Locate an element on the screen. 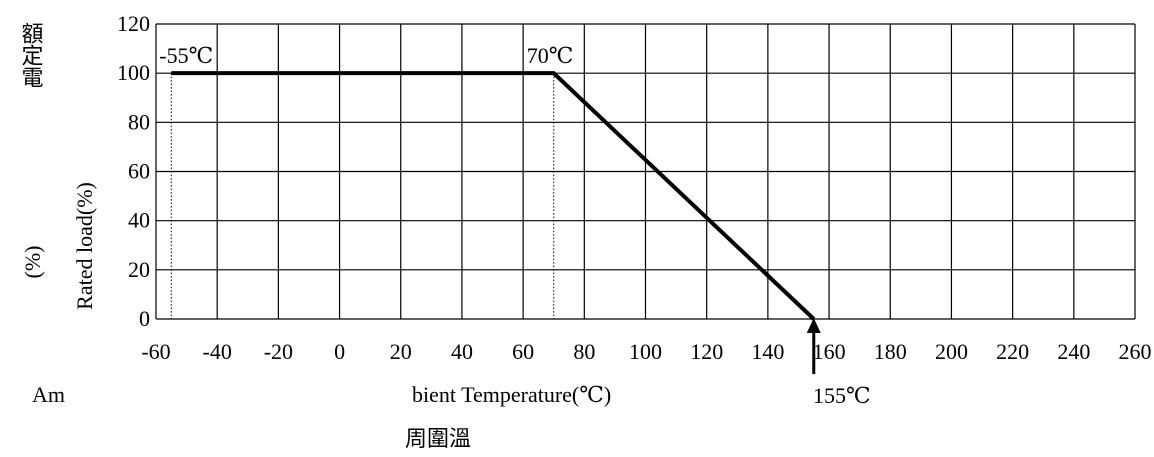 Image resolution: width=1154 pixels, height=457 pixels. x-tick-label: 20 is located at coordinates (401, 351).